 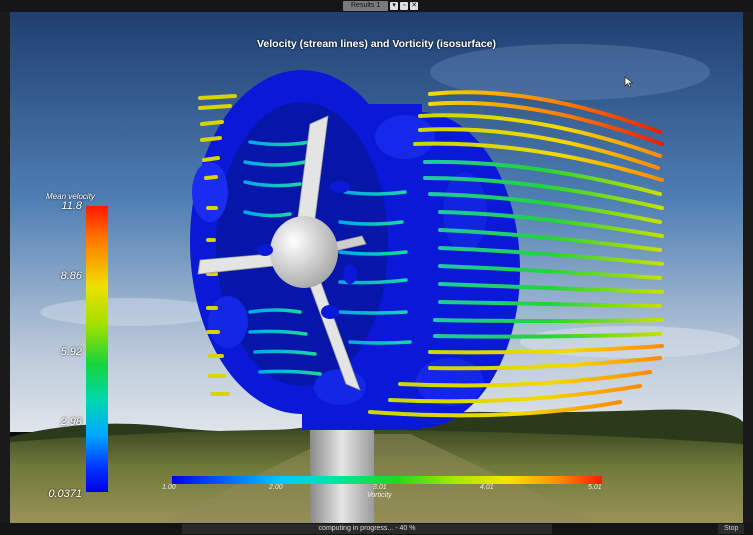 What do you see at coordinates (379, 495) in the screenshot?
I see `vorticity-legend-label: Vorticity` at bounding box center [379, 495].